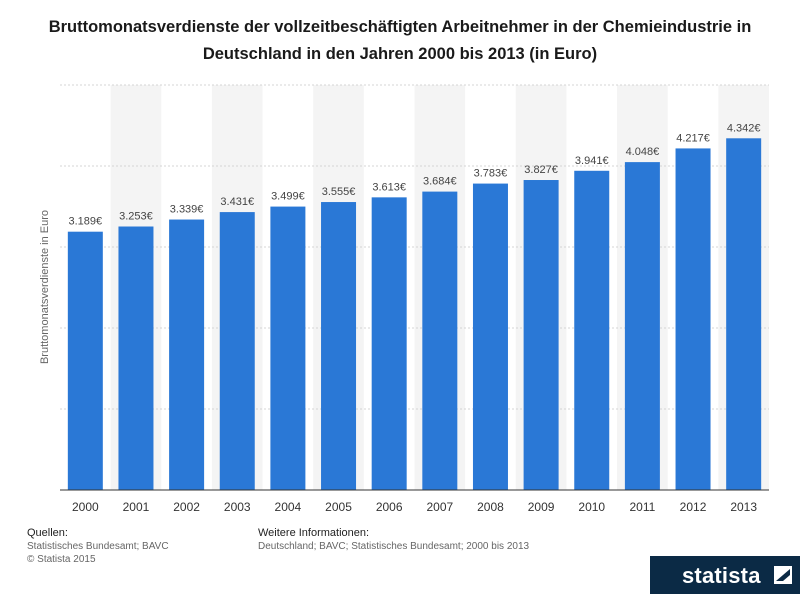  What do you see at coordinates (288, 197) in the screenshot?
I see `value-label: 3.499€` at bounding box center [288, 197].